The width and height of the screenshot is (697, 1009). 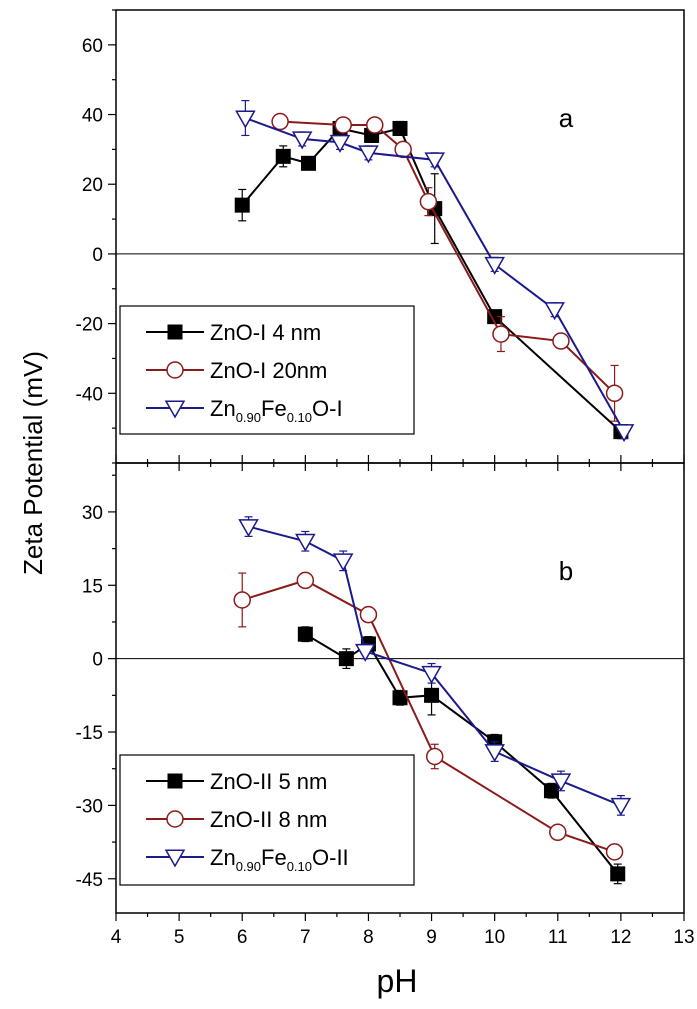 I want to click on x-tick-label: 10, so click(x=494, y=937).